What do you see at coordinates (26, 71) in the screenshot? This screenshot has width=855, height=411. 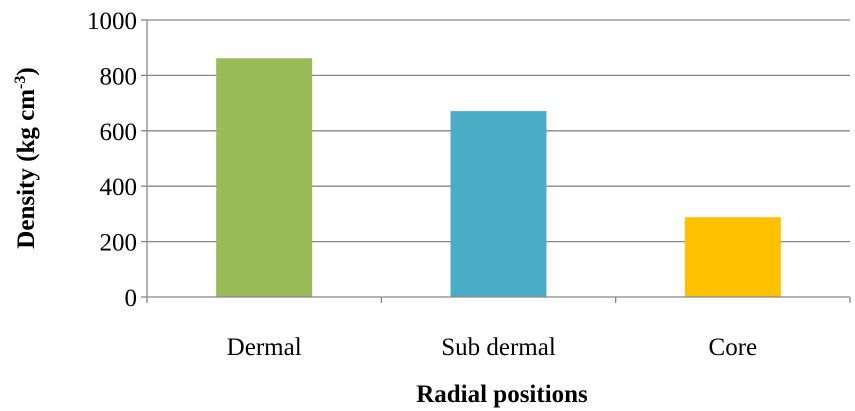 I see `y-axis-title-close: )` at bounding box center [26, 71].